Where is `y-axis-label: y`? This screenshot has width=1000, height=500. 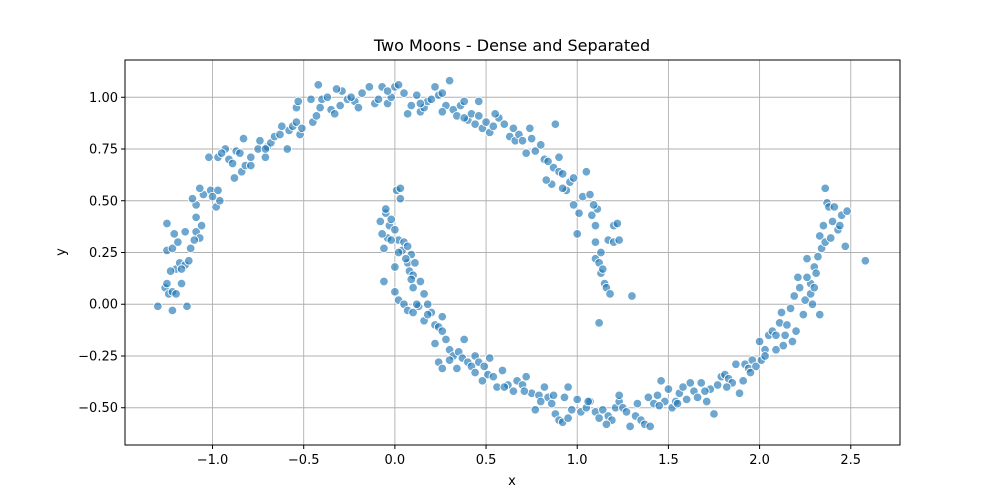 y-axis-label: y is located at coordinates (61, 252).